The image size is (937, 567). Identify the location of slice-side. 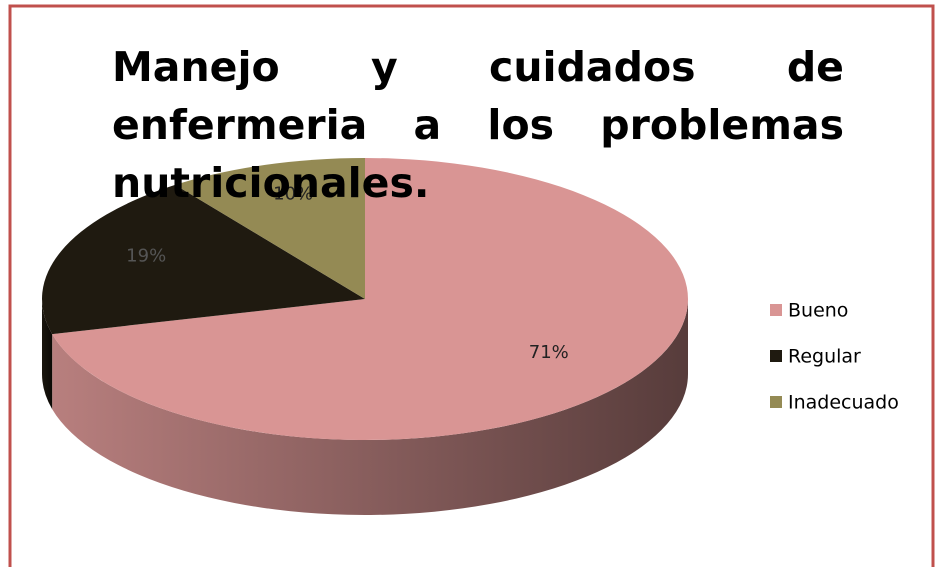
(47, 354).